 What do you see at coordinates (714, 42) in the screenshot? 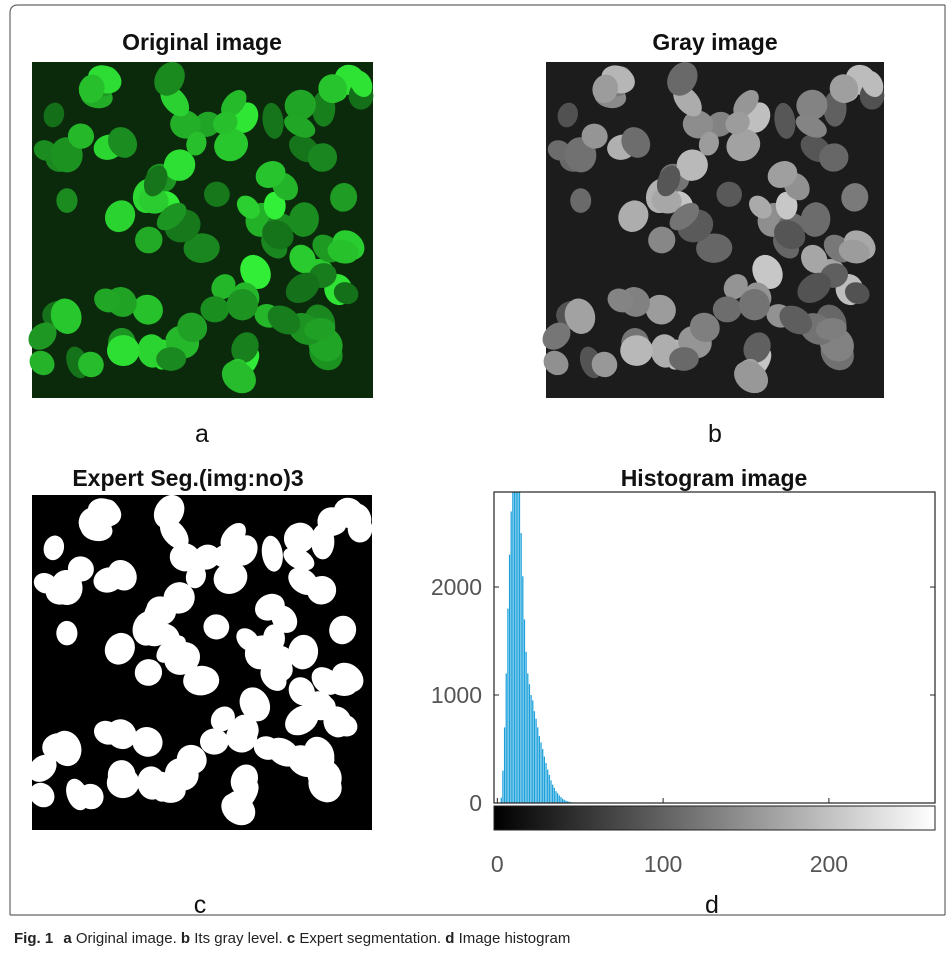
I see `panel-title: Gray image` at bounding box center [714, 42].